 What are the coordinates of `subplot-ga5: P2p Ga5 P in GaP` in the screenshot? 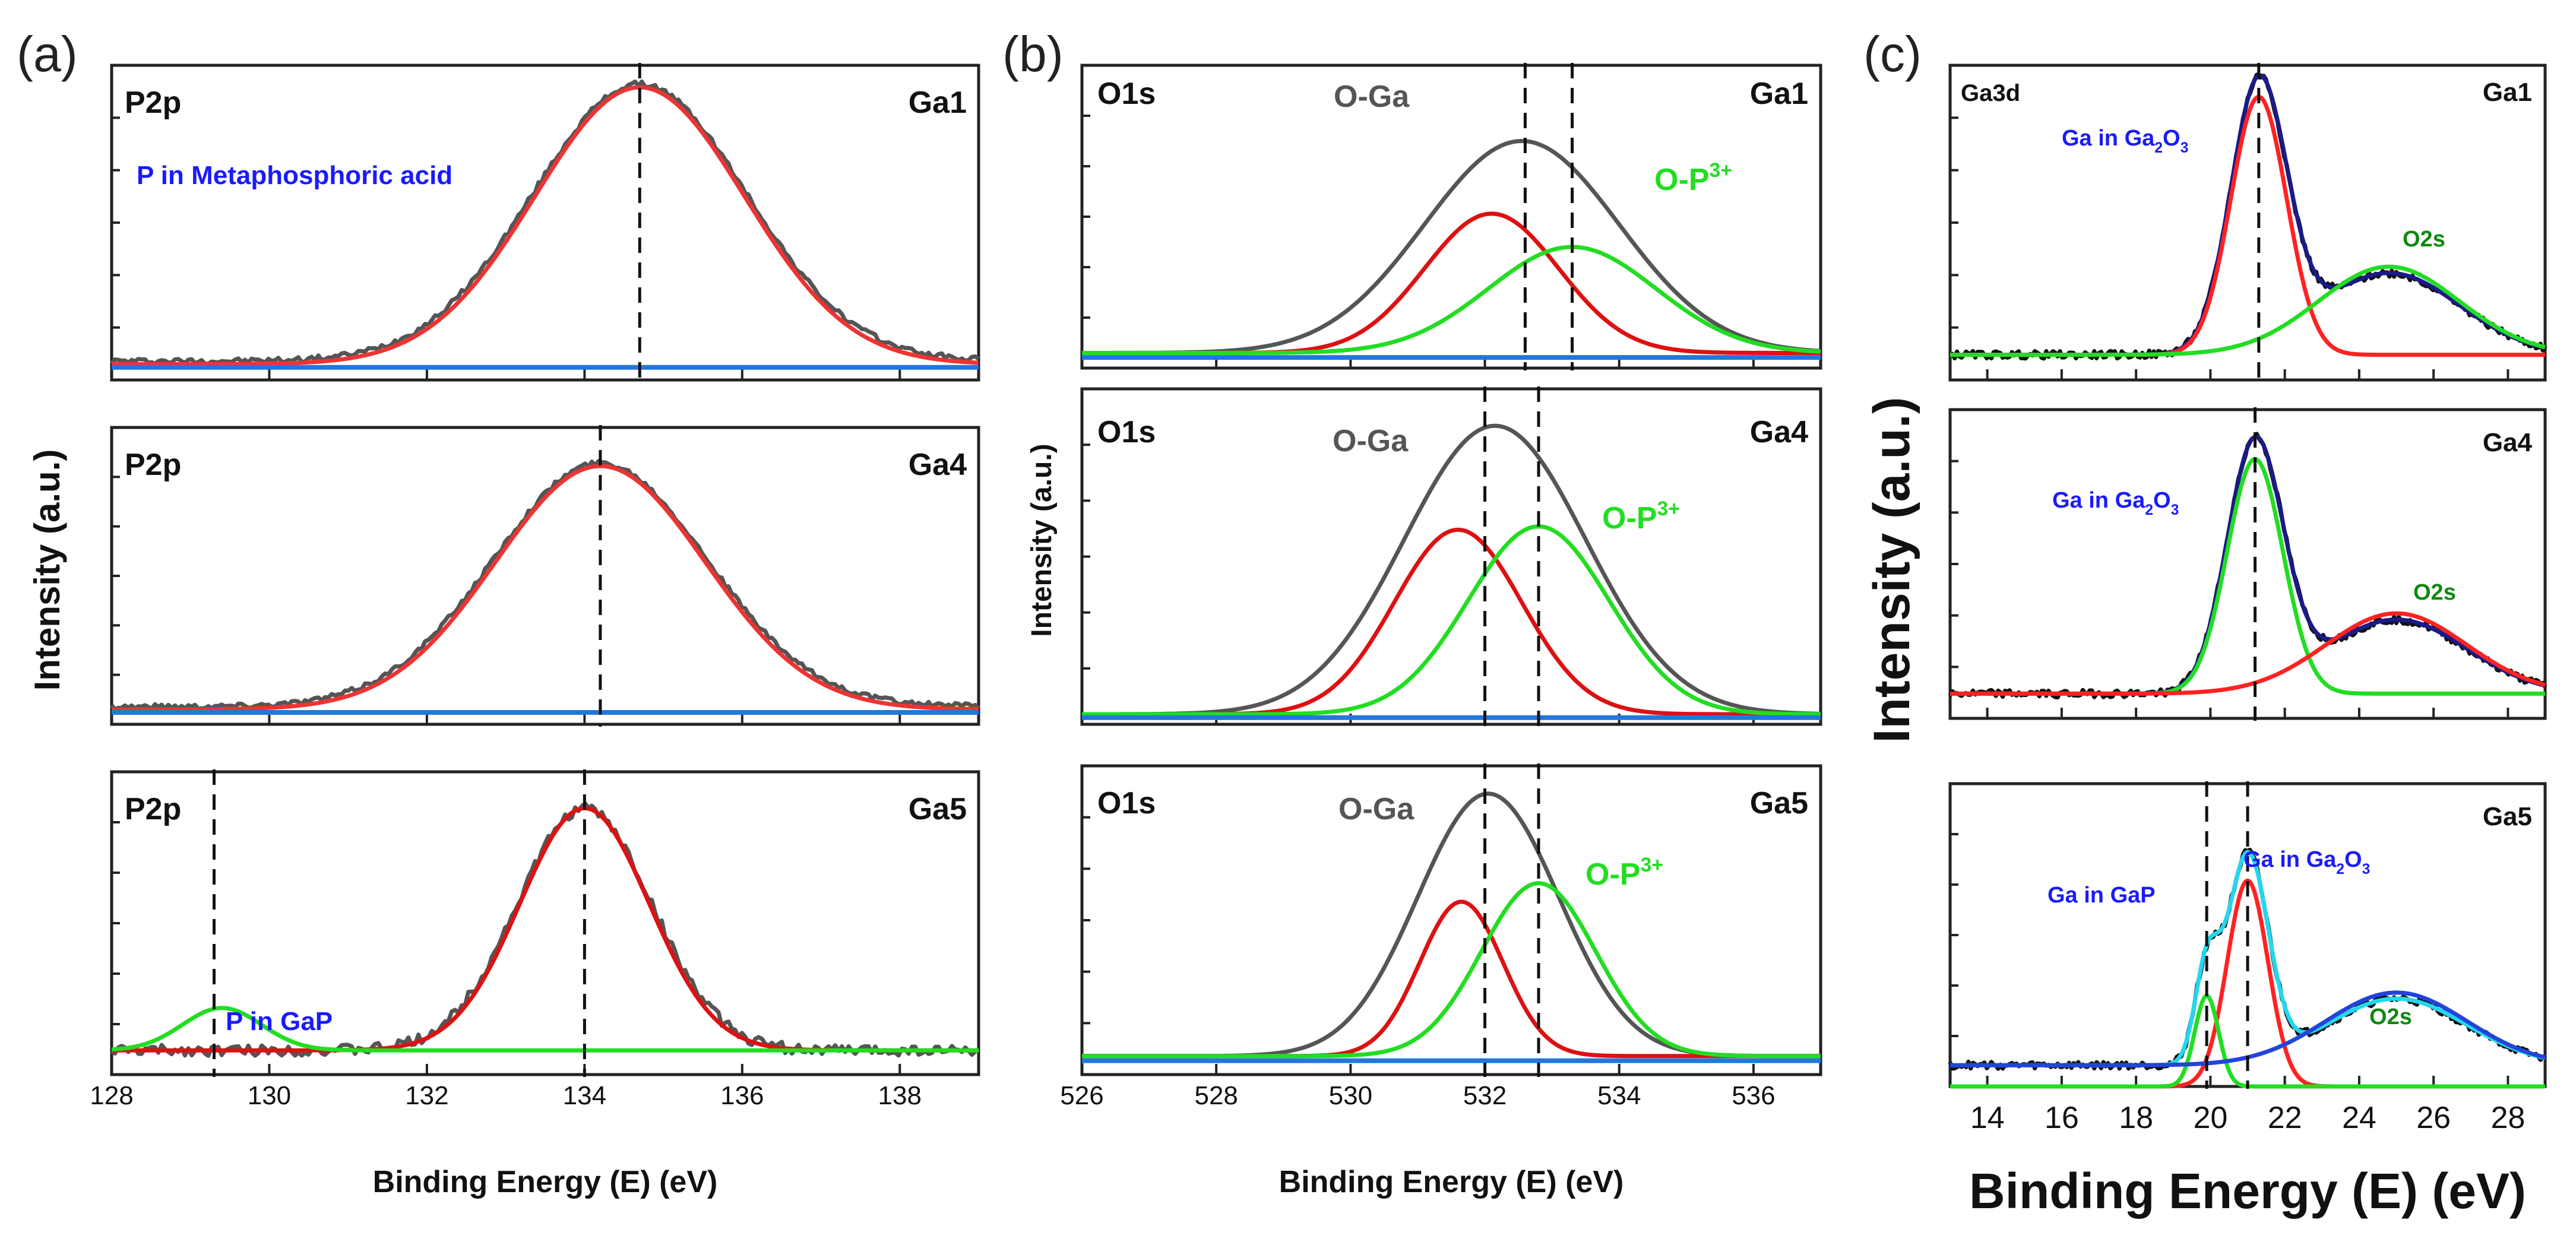 It's located at (545, 923).